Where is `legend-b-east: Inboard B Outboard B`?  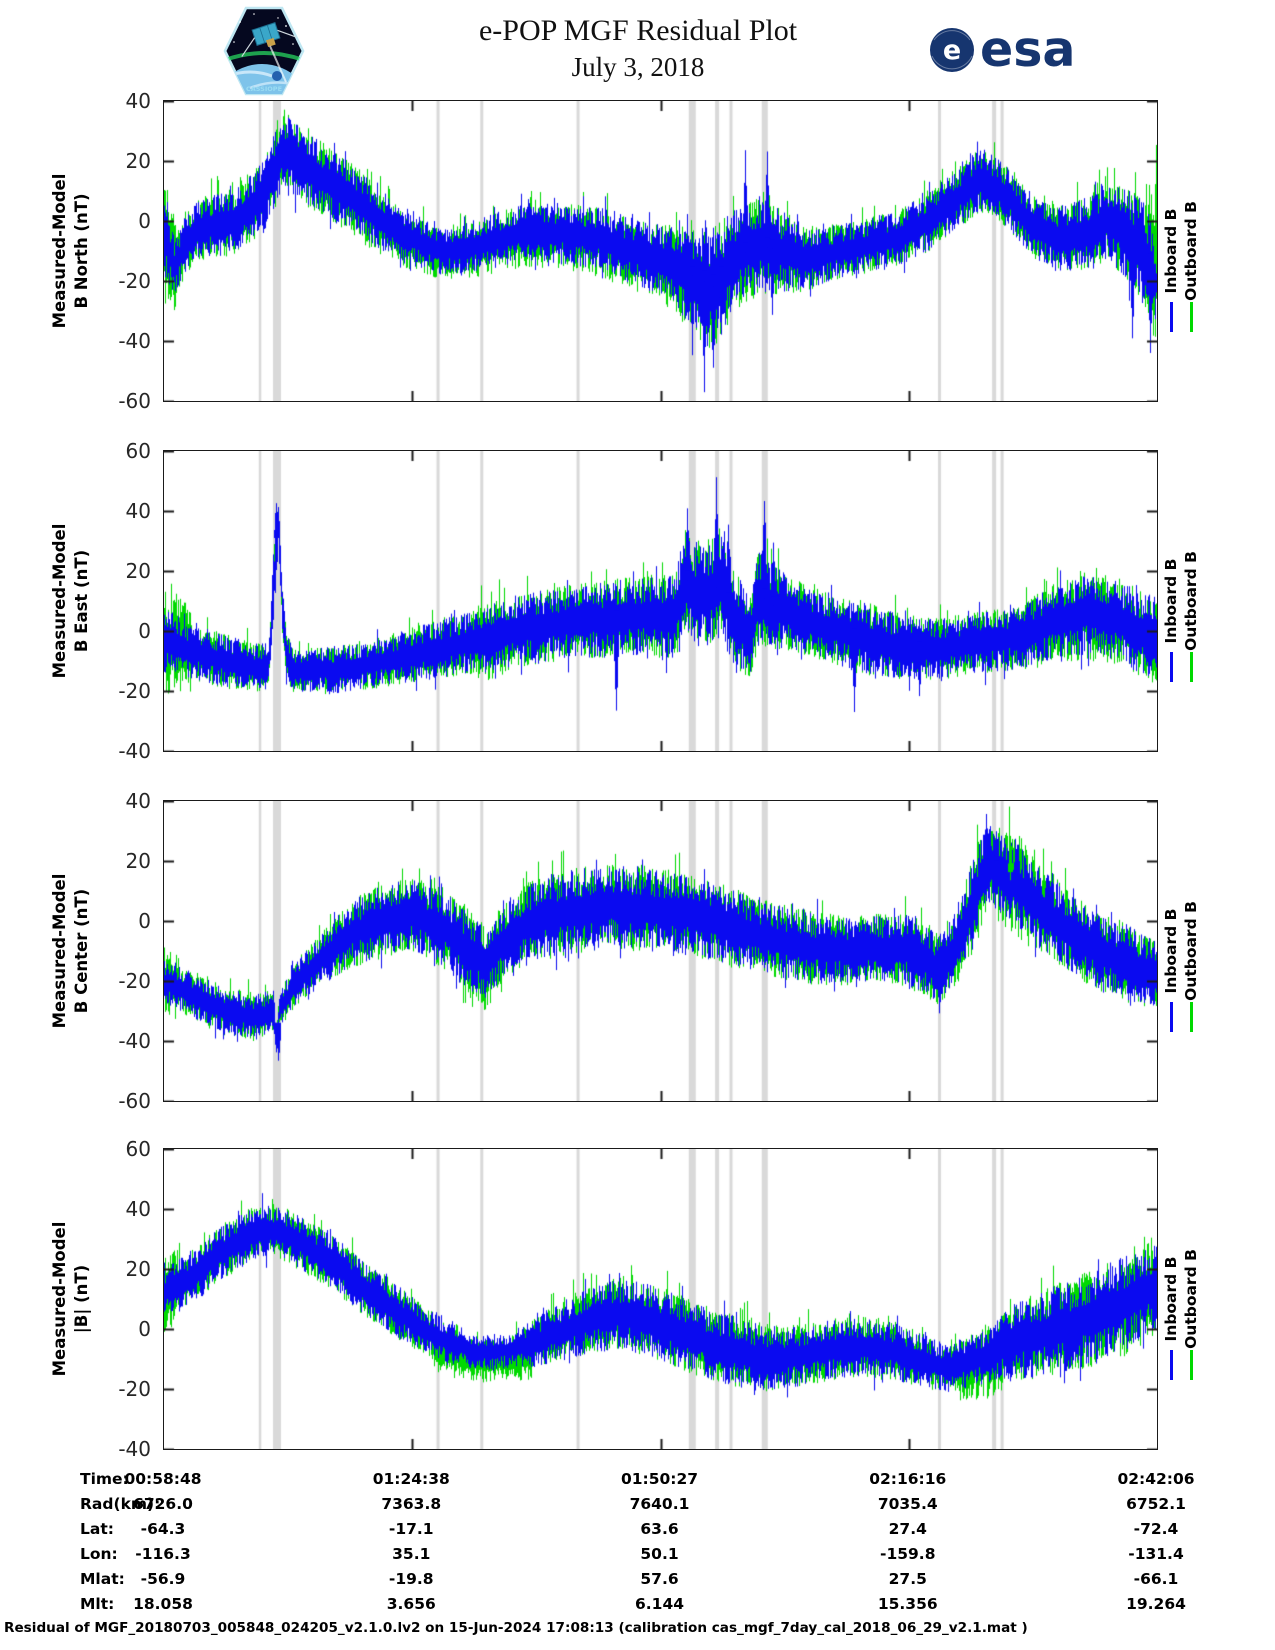 legend-b-east: Inboard B Outboard B is located at coordinates (1182, 601).